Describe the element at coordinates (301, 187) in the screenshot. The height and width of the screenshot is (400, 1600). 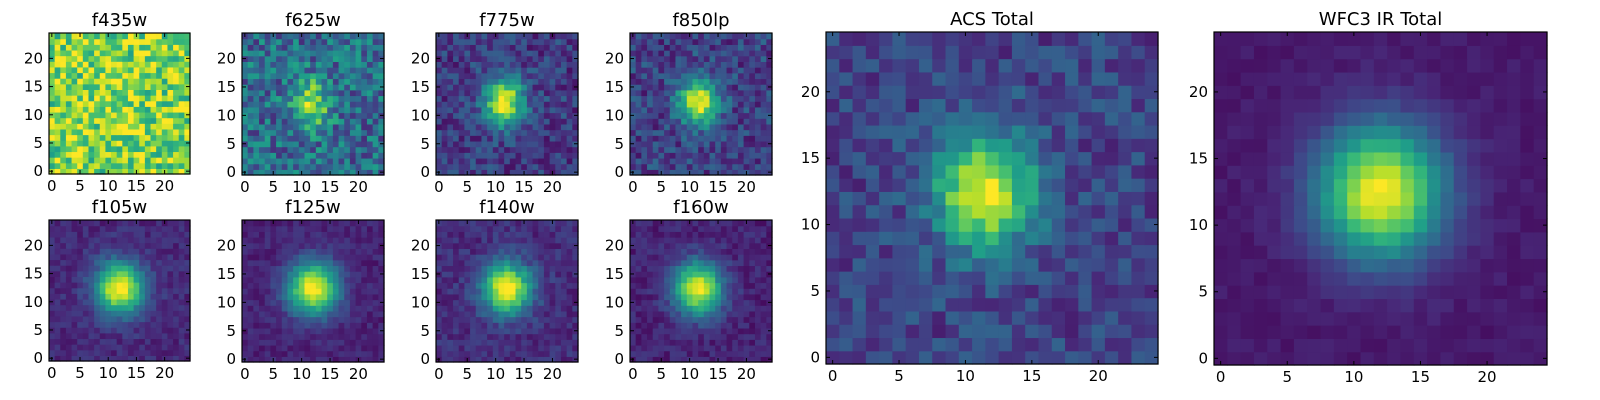
I see `x-tick-label: 10` at that location.